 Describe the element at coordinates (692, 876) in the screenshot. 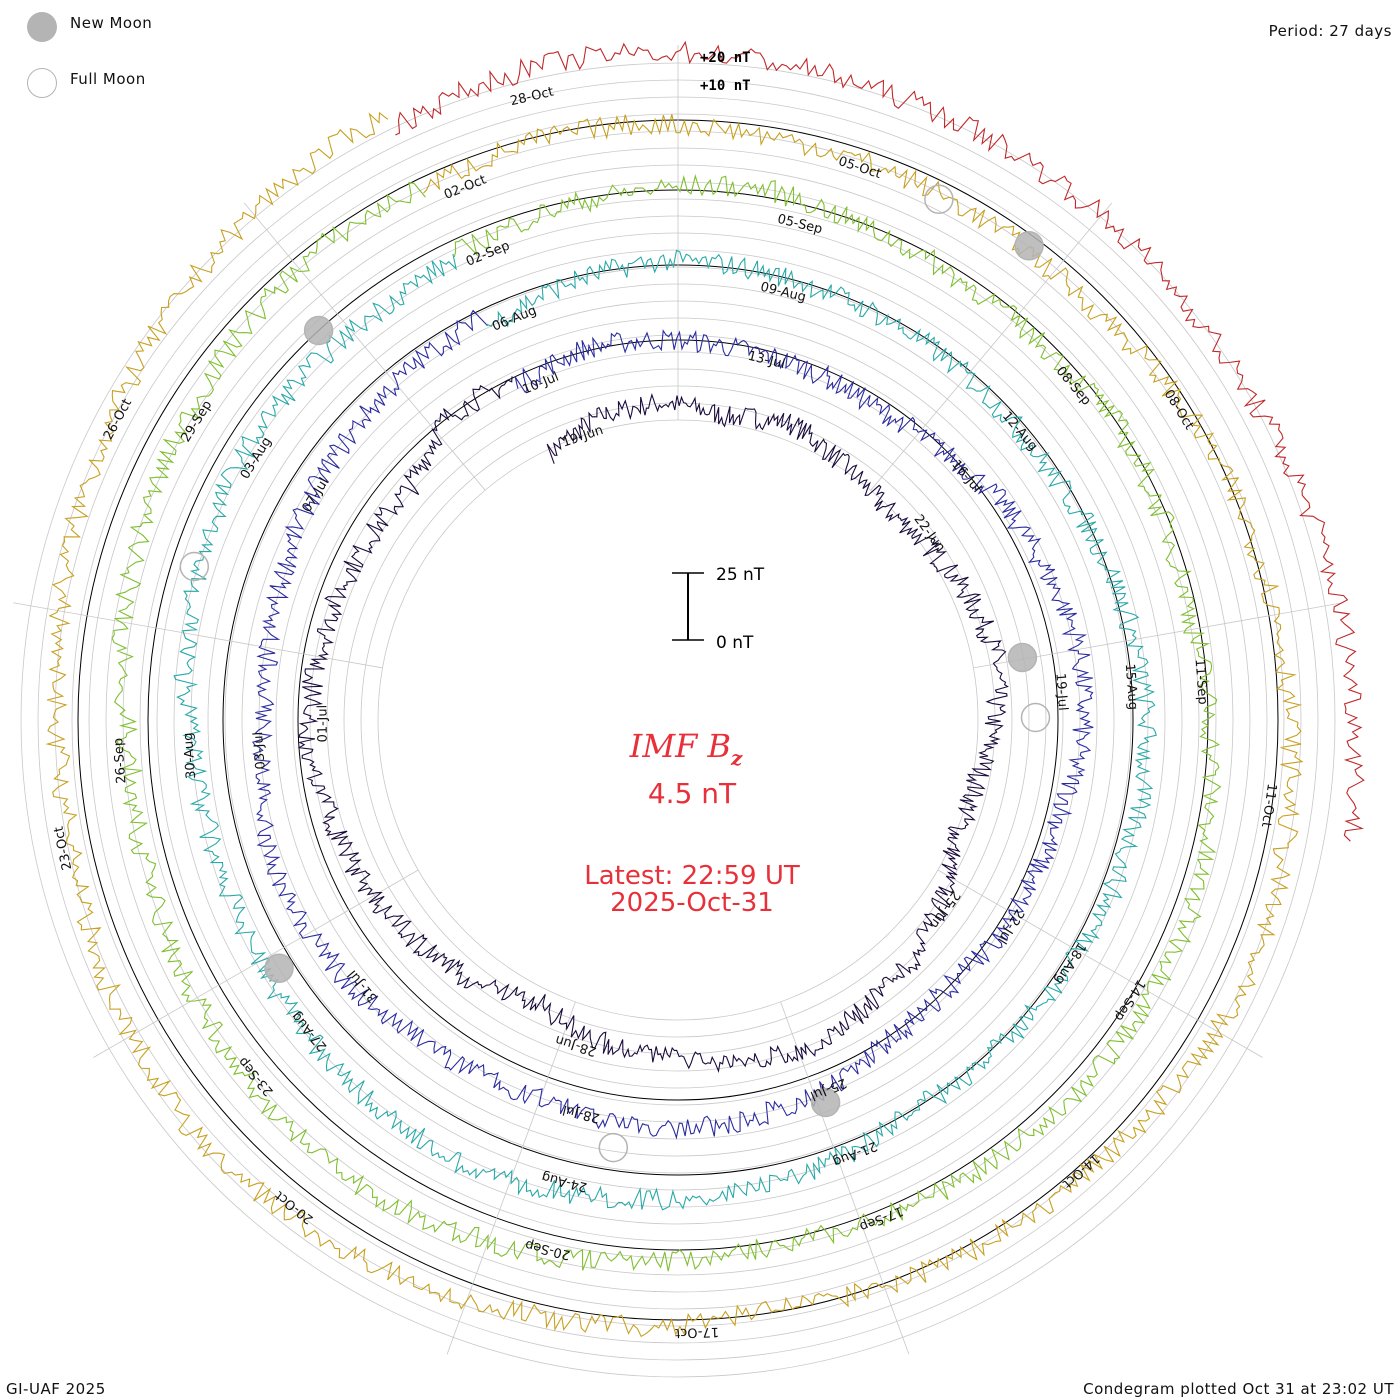

I see `latest-time: Latest: 22:59 UT` at that location.